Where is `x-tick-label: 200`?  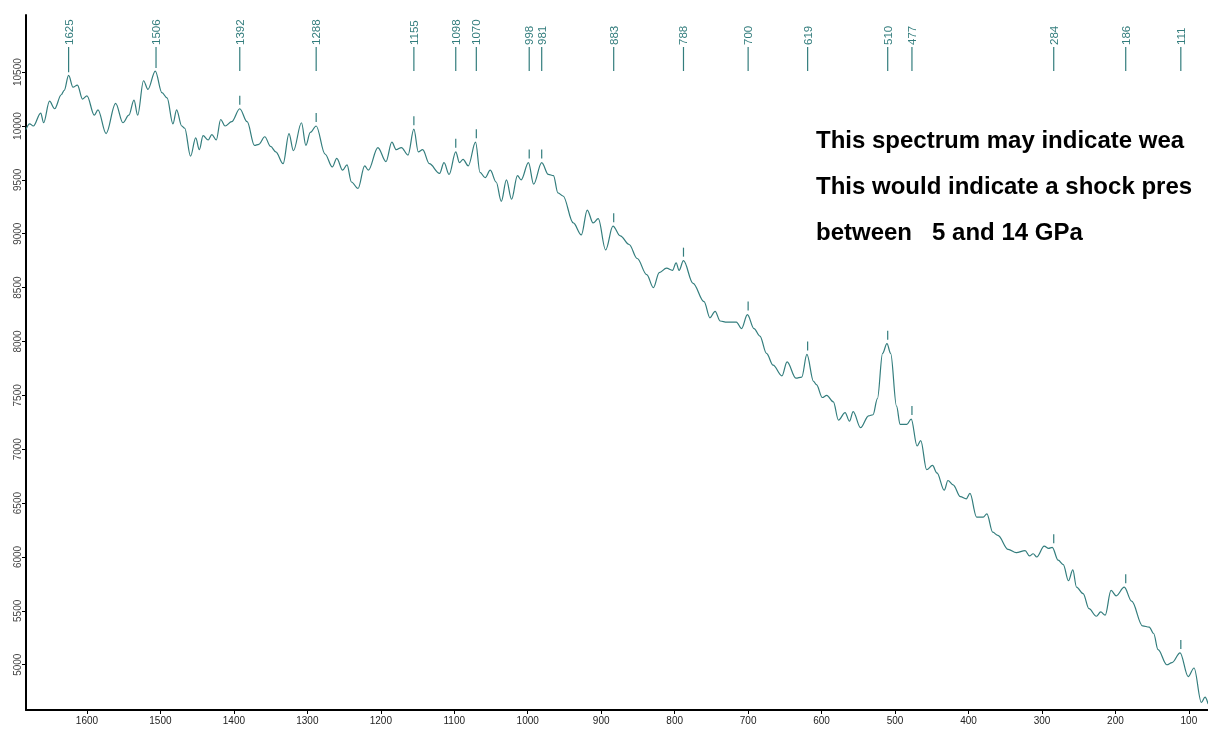
x-tick-label: 200 is located at coordinates (1116, 720).